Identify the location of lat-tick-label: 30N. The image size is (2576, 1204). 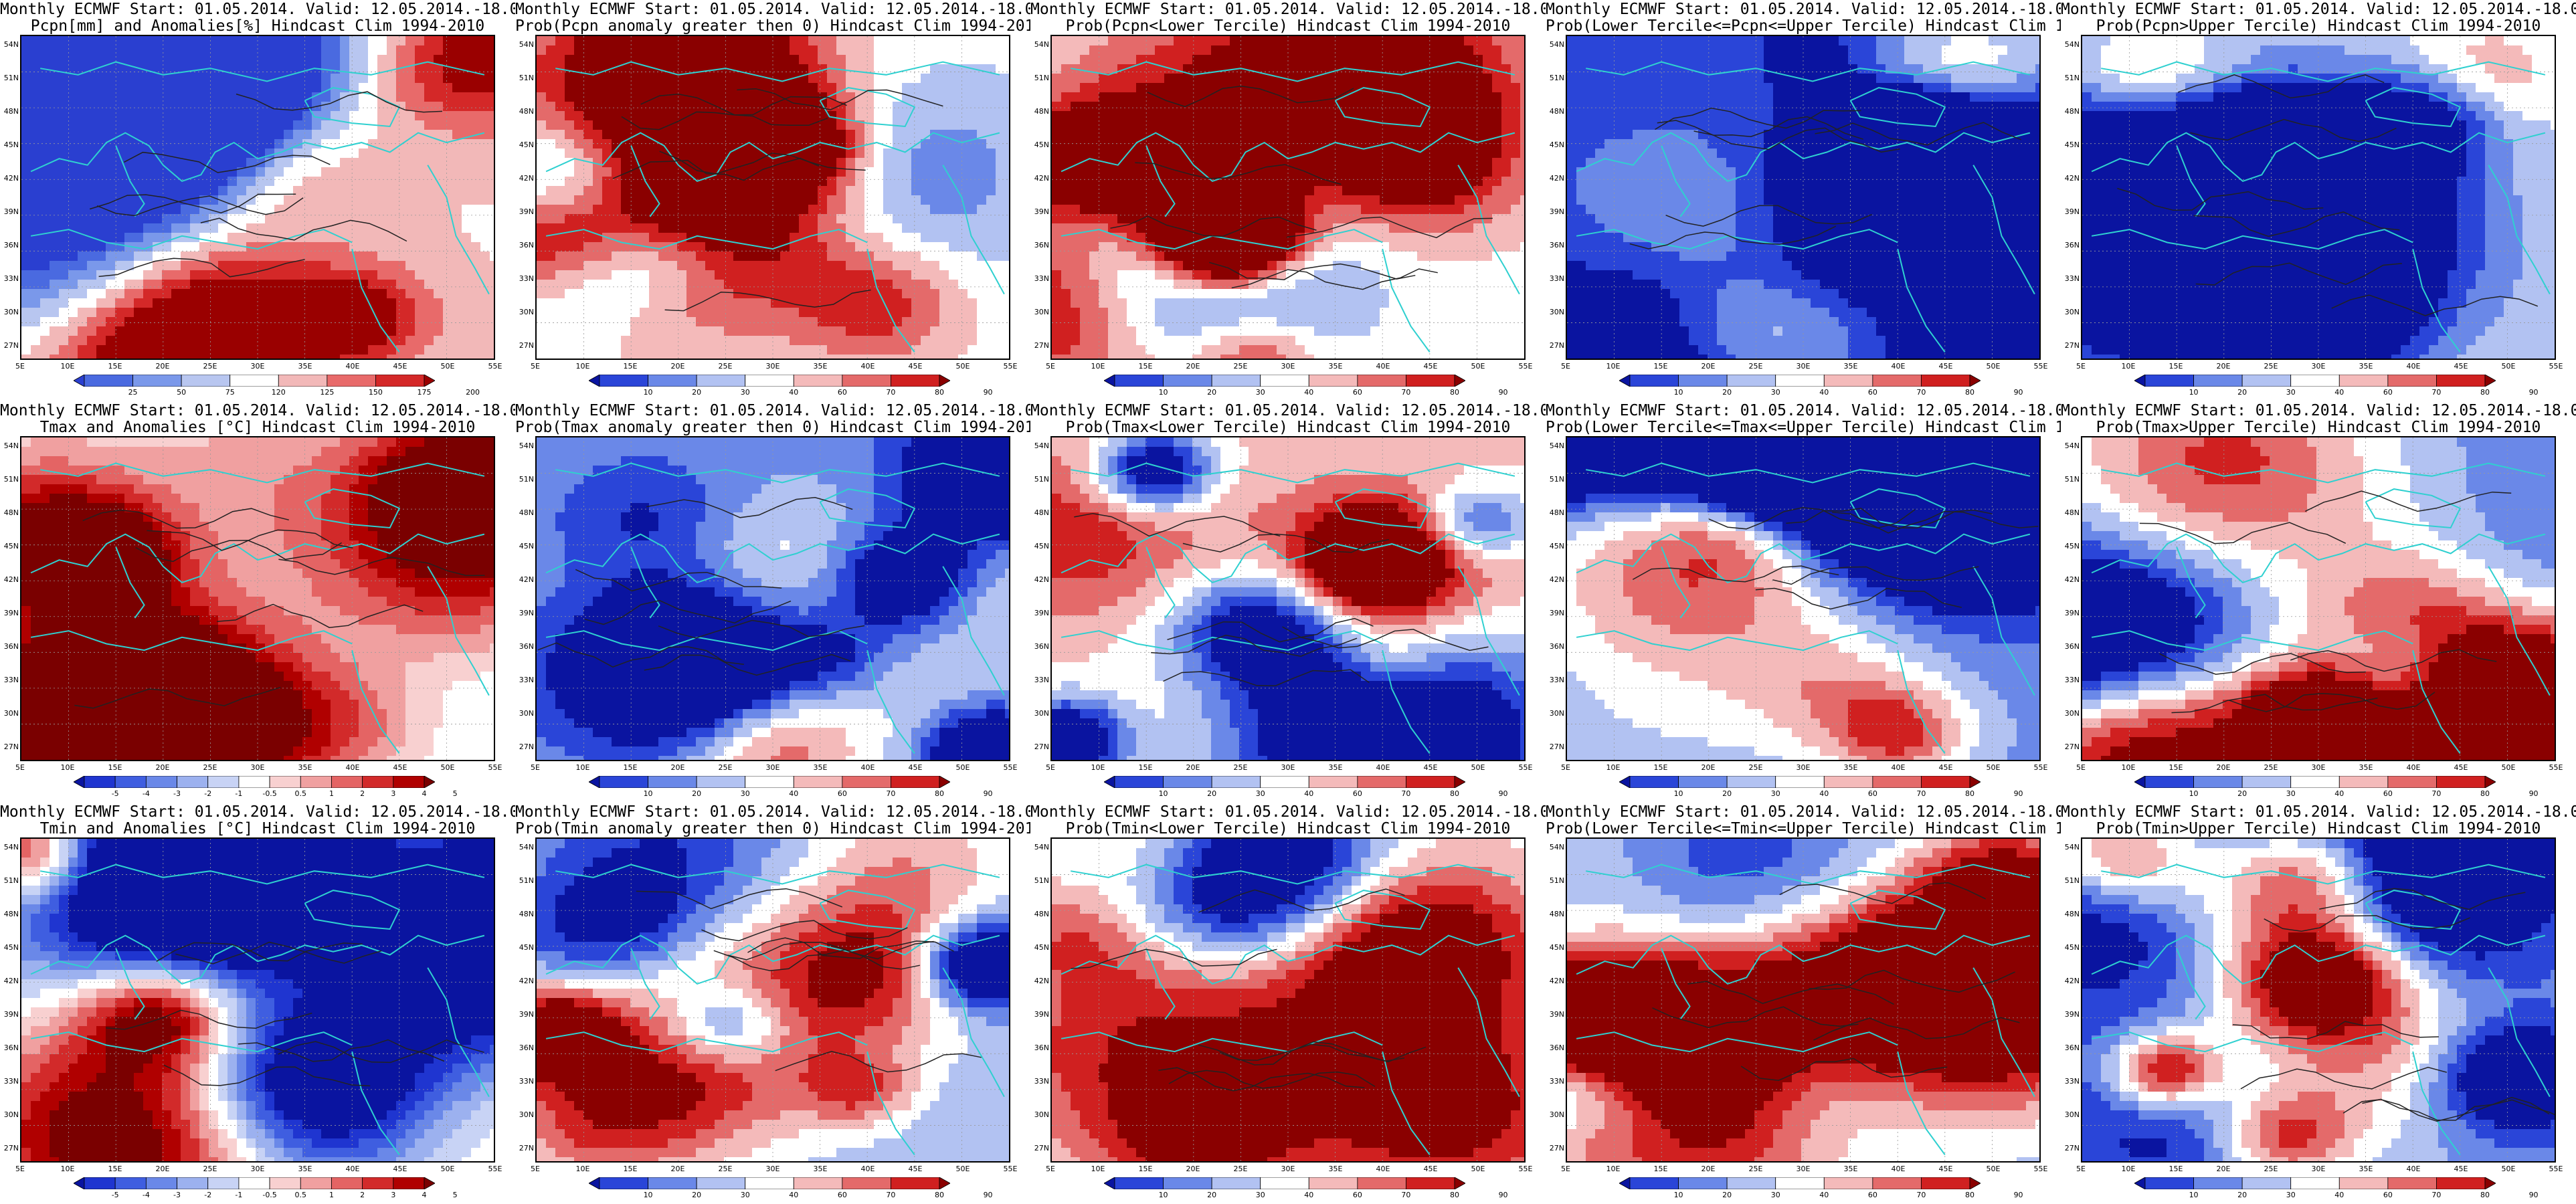
(524, 713).